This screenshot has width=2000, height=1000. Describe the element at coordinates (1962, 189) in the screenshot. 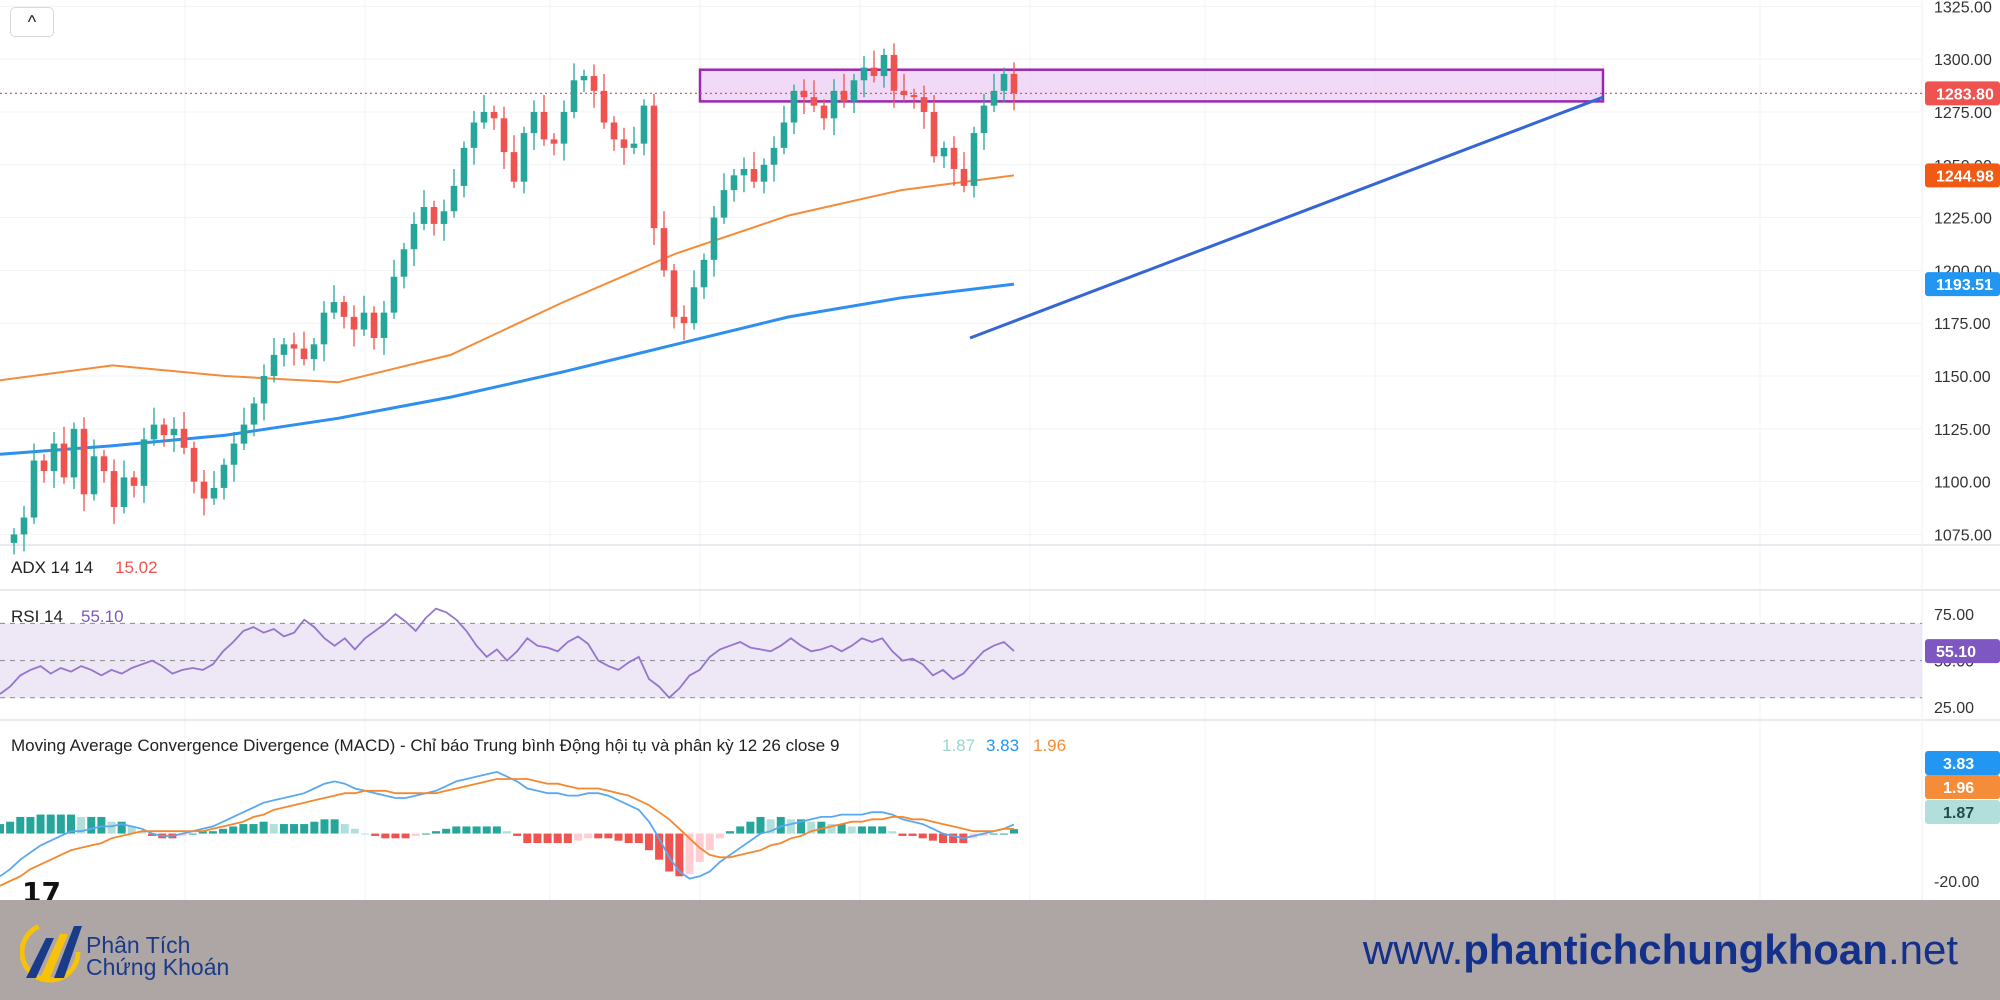

I see `price-tags: 1283.80 1244.98 1193.51` at that location.